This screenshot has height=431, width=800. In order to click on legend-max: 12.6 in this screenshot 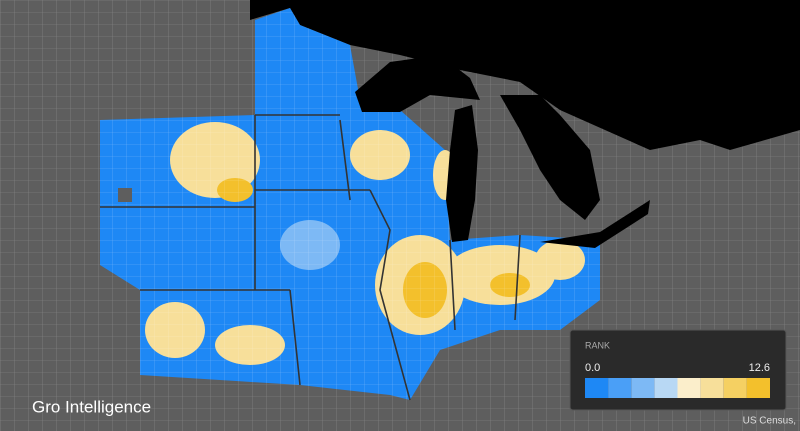, I will do `click(759, 368)`.